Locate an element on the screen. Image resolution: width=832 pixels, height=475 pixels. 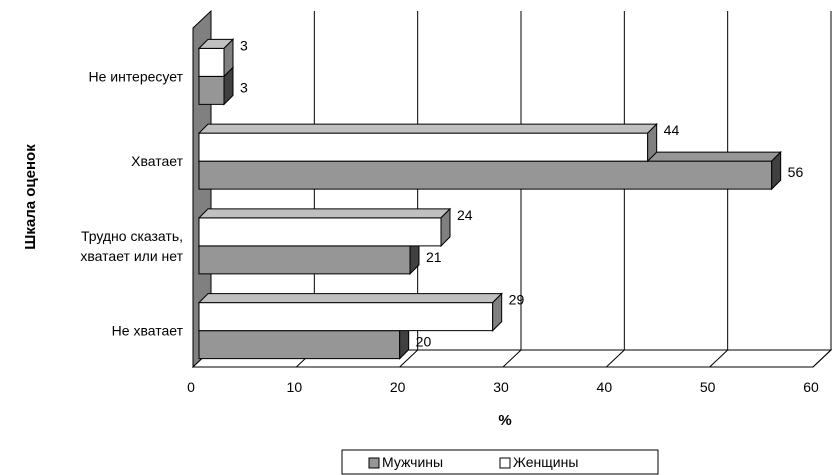
category-label: Хватает is located at coordinates (157, 161).